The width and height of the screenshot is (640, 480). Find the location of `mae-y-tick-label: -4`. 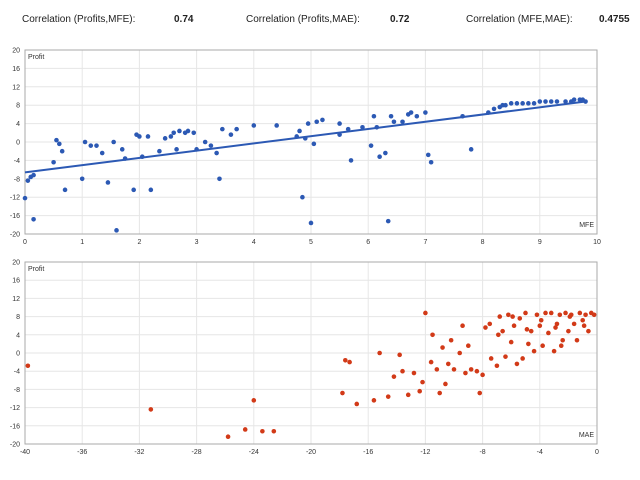

mae-y-tick-label: -4 is located at coordinates (17, 372).